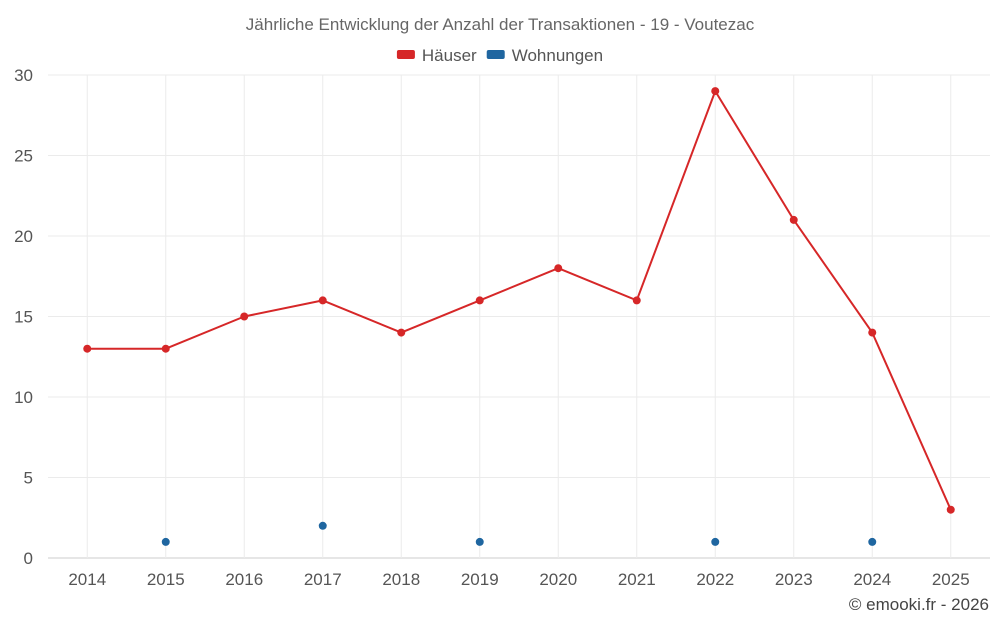 Image resolution: width=1000 pixels, height=625 pixels. What do you see at coordinates (557, 55) in the screenshot?
I see `legend-label: Wohnungen` at bounding box center [557, 55].